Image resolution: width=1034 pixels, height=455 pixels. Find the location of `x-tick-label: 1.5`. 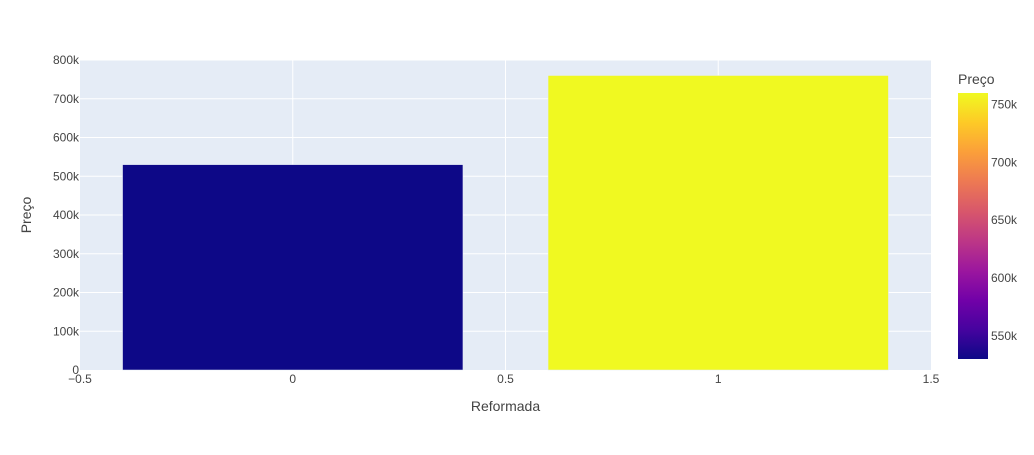

x-tick-label: 1.5 is located at coordinates (931, 379).